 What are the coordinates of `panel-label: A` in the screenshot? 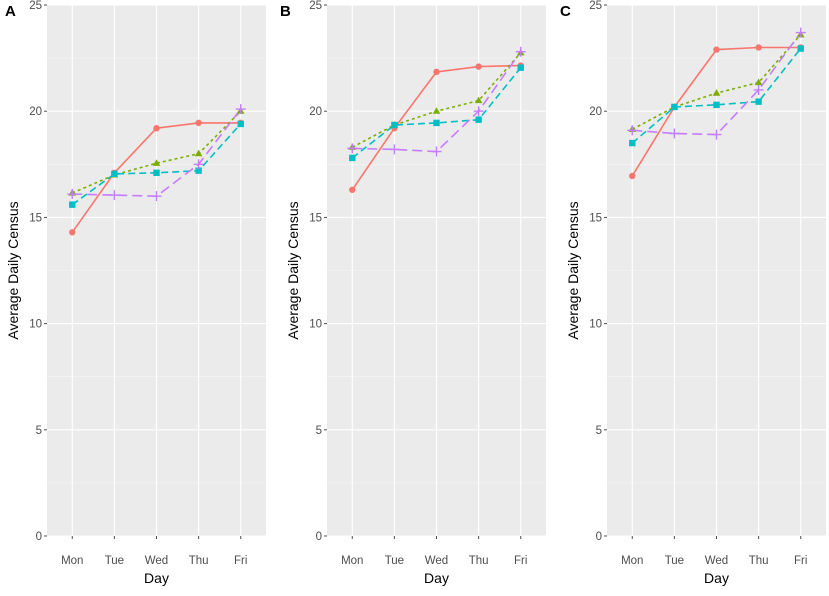 It's located at (10, 11).